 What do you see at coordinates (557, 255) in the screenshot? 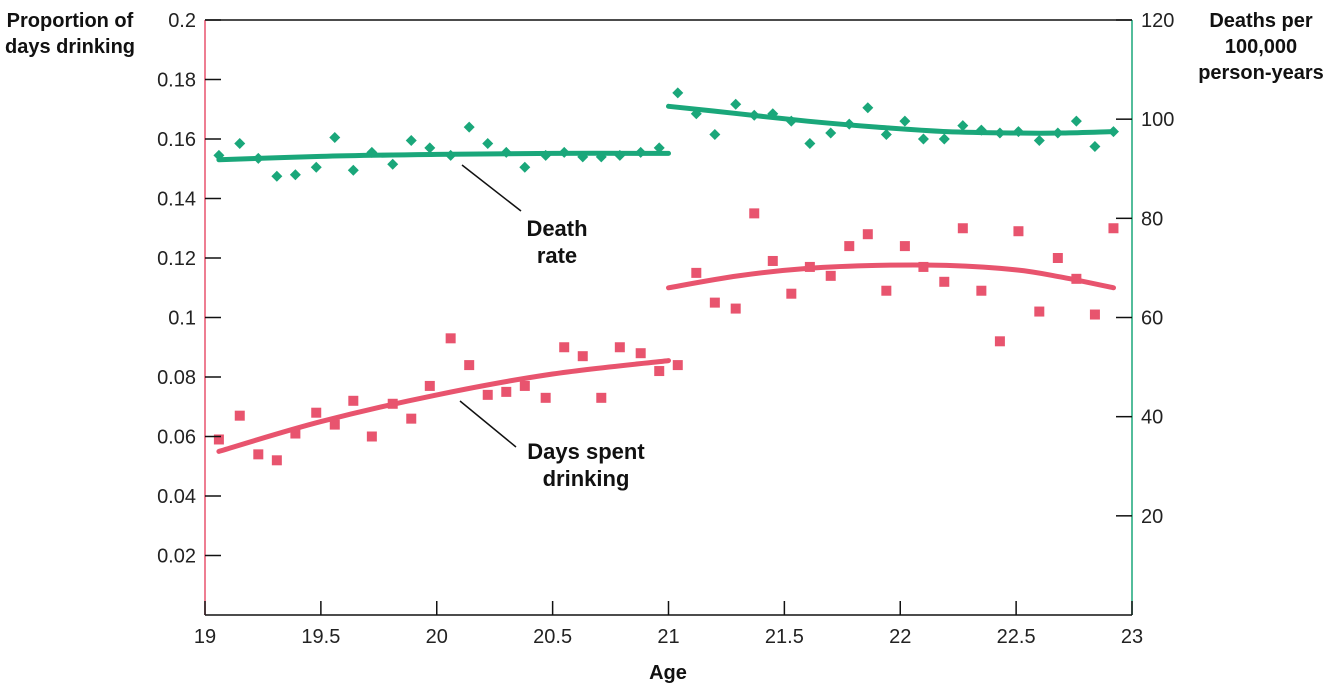
I see `death-rate-annotation: rate` at bounding box center [557, 255].